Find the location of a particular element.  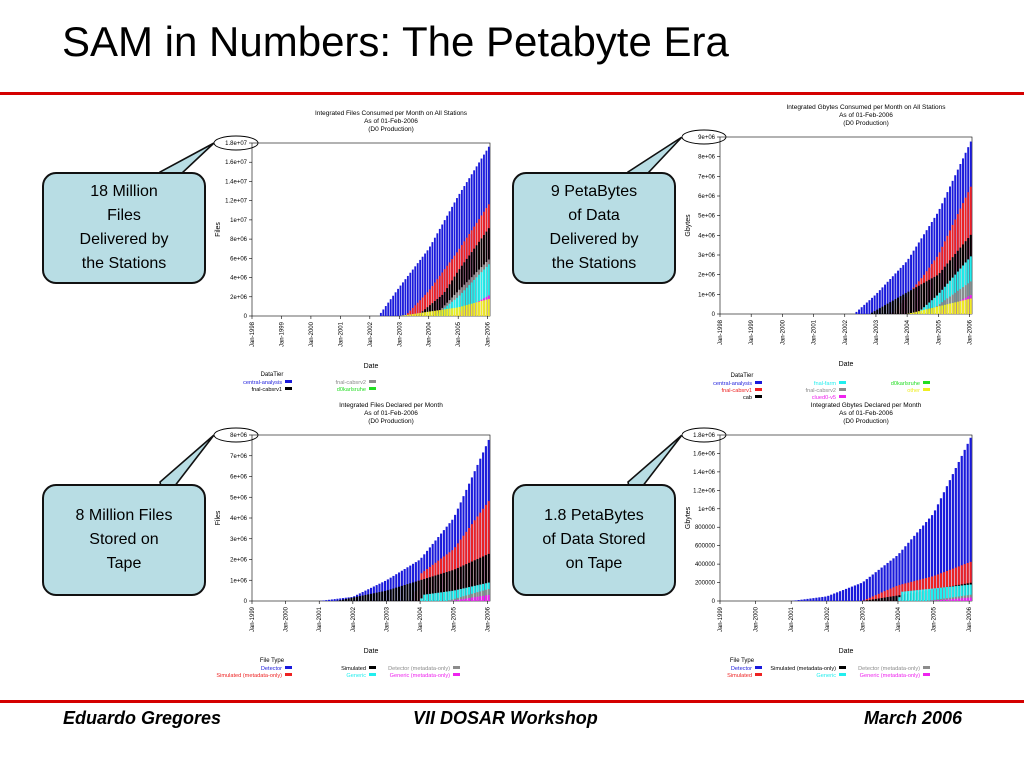

chart-title-line: As of 01-Feb-2006 is located at coordinates (866, 413).